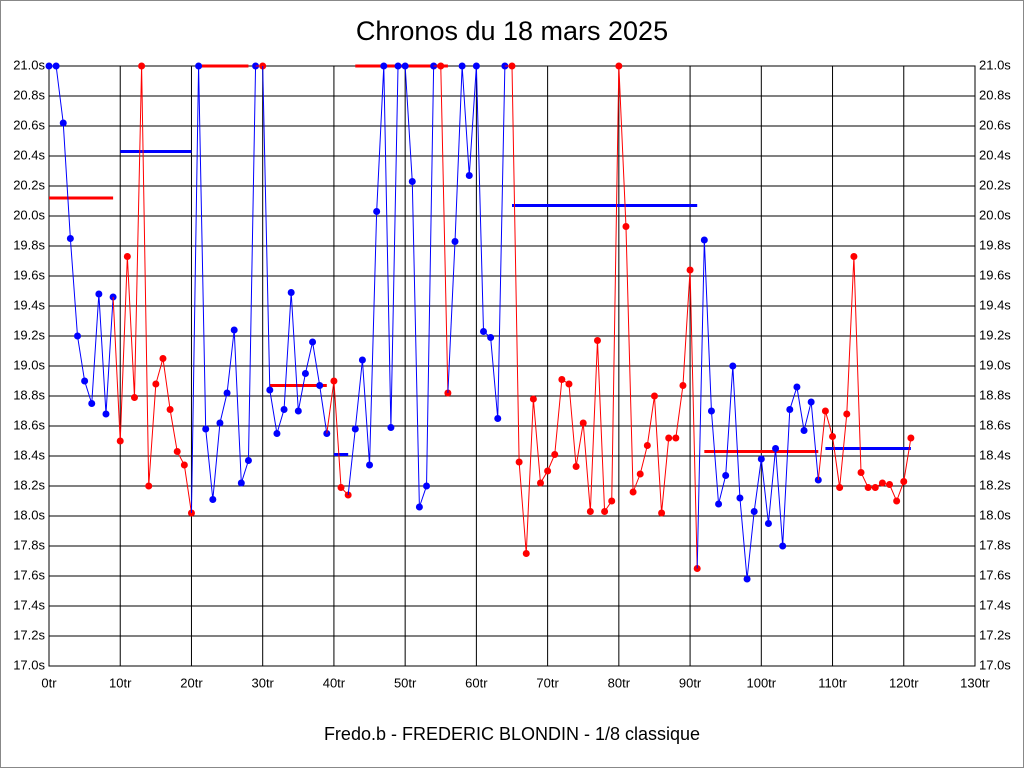 Image resolution: width=1024 pixels, height=768 pixels. I want to click on y2-tick-label: 19.2s, so click(995, 334).